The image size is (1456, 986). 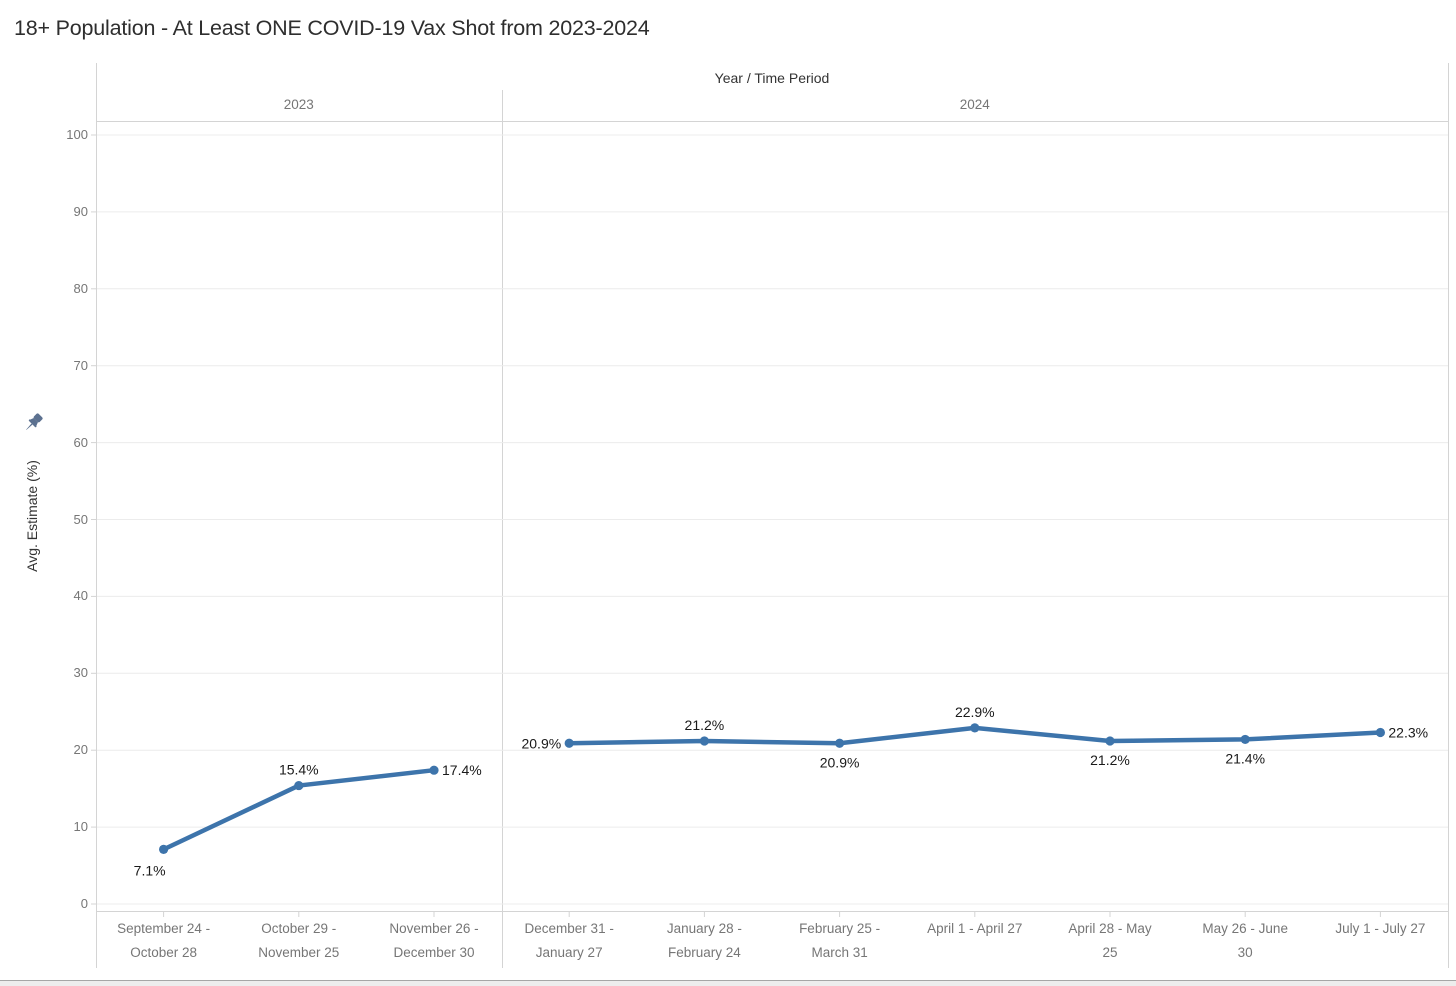 I want to click on x-axis-category-line: September 24 -, so click(x=164, y=928).